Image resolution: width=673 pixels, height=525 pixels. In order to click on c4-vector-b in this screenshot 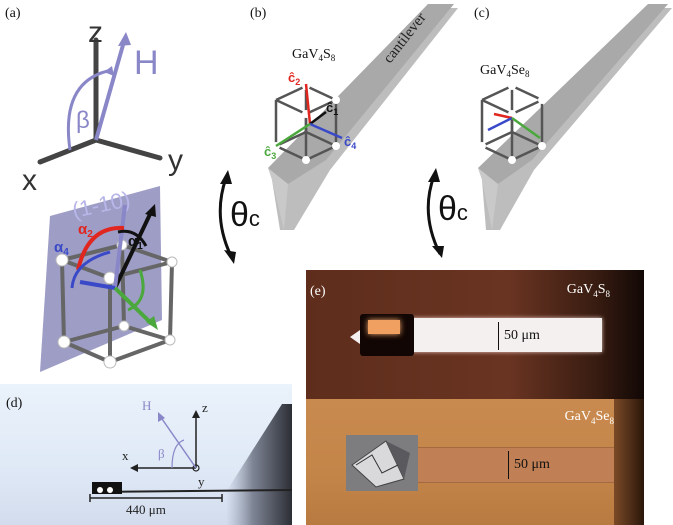, I will do `click(326, 131)`.